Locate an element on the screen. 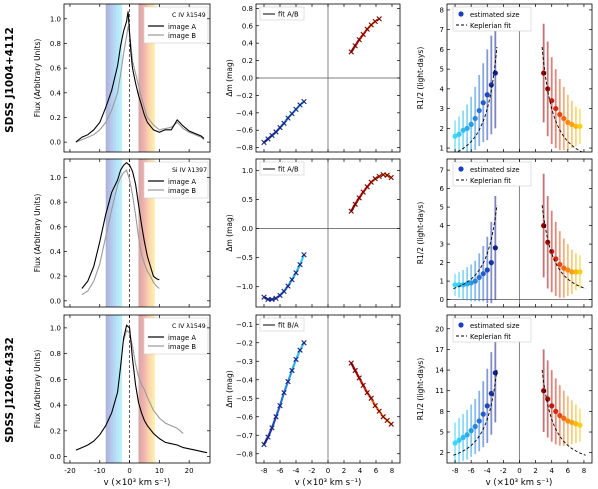  x-tick-label: 6 is located at coordinates (568, 471).